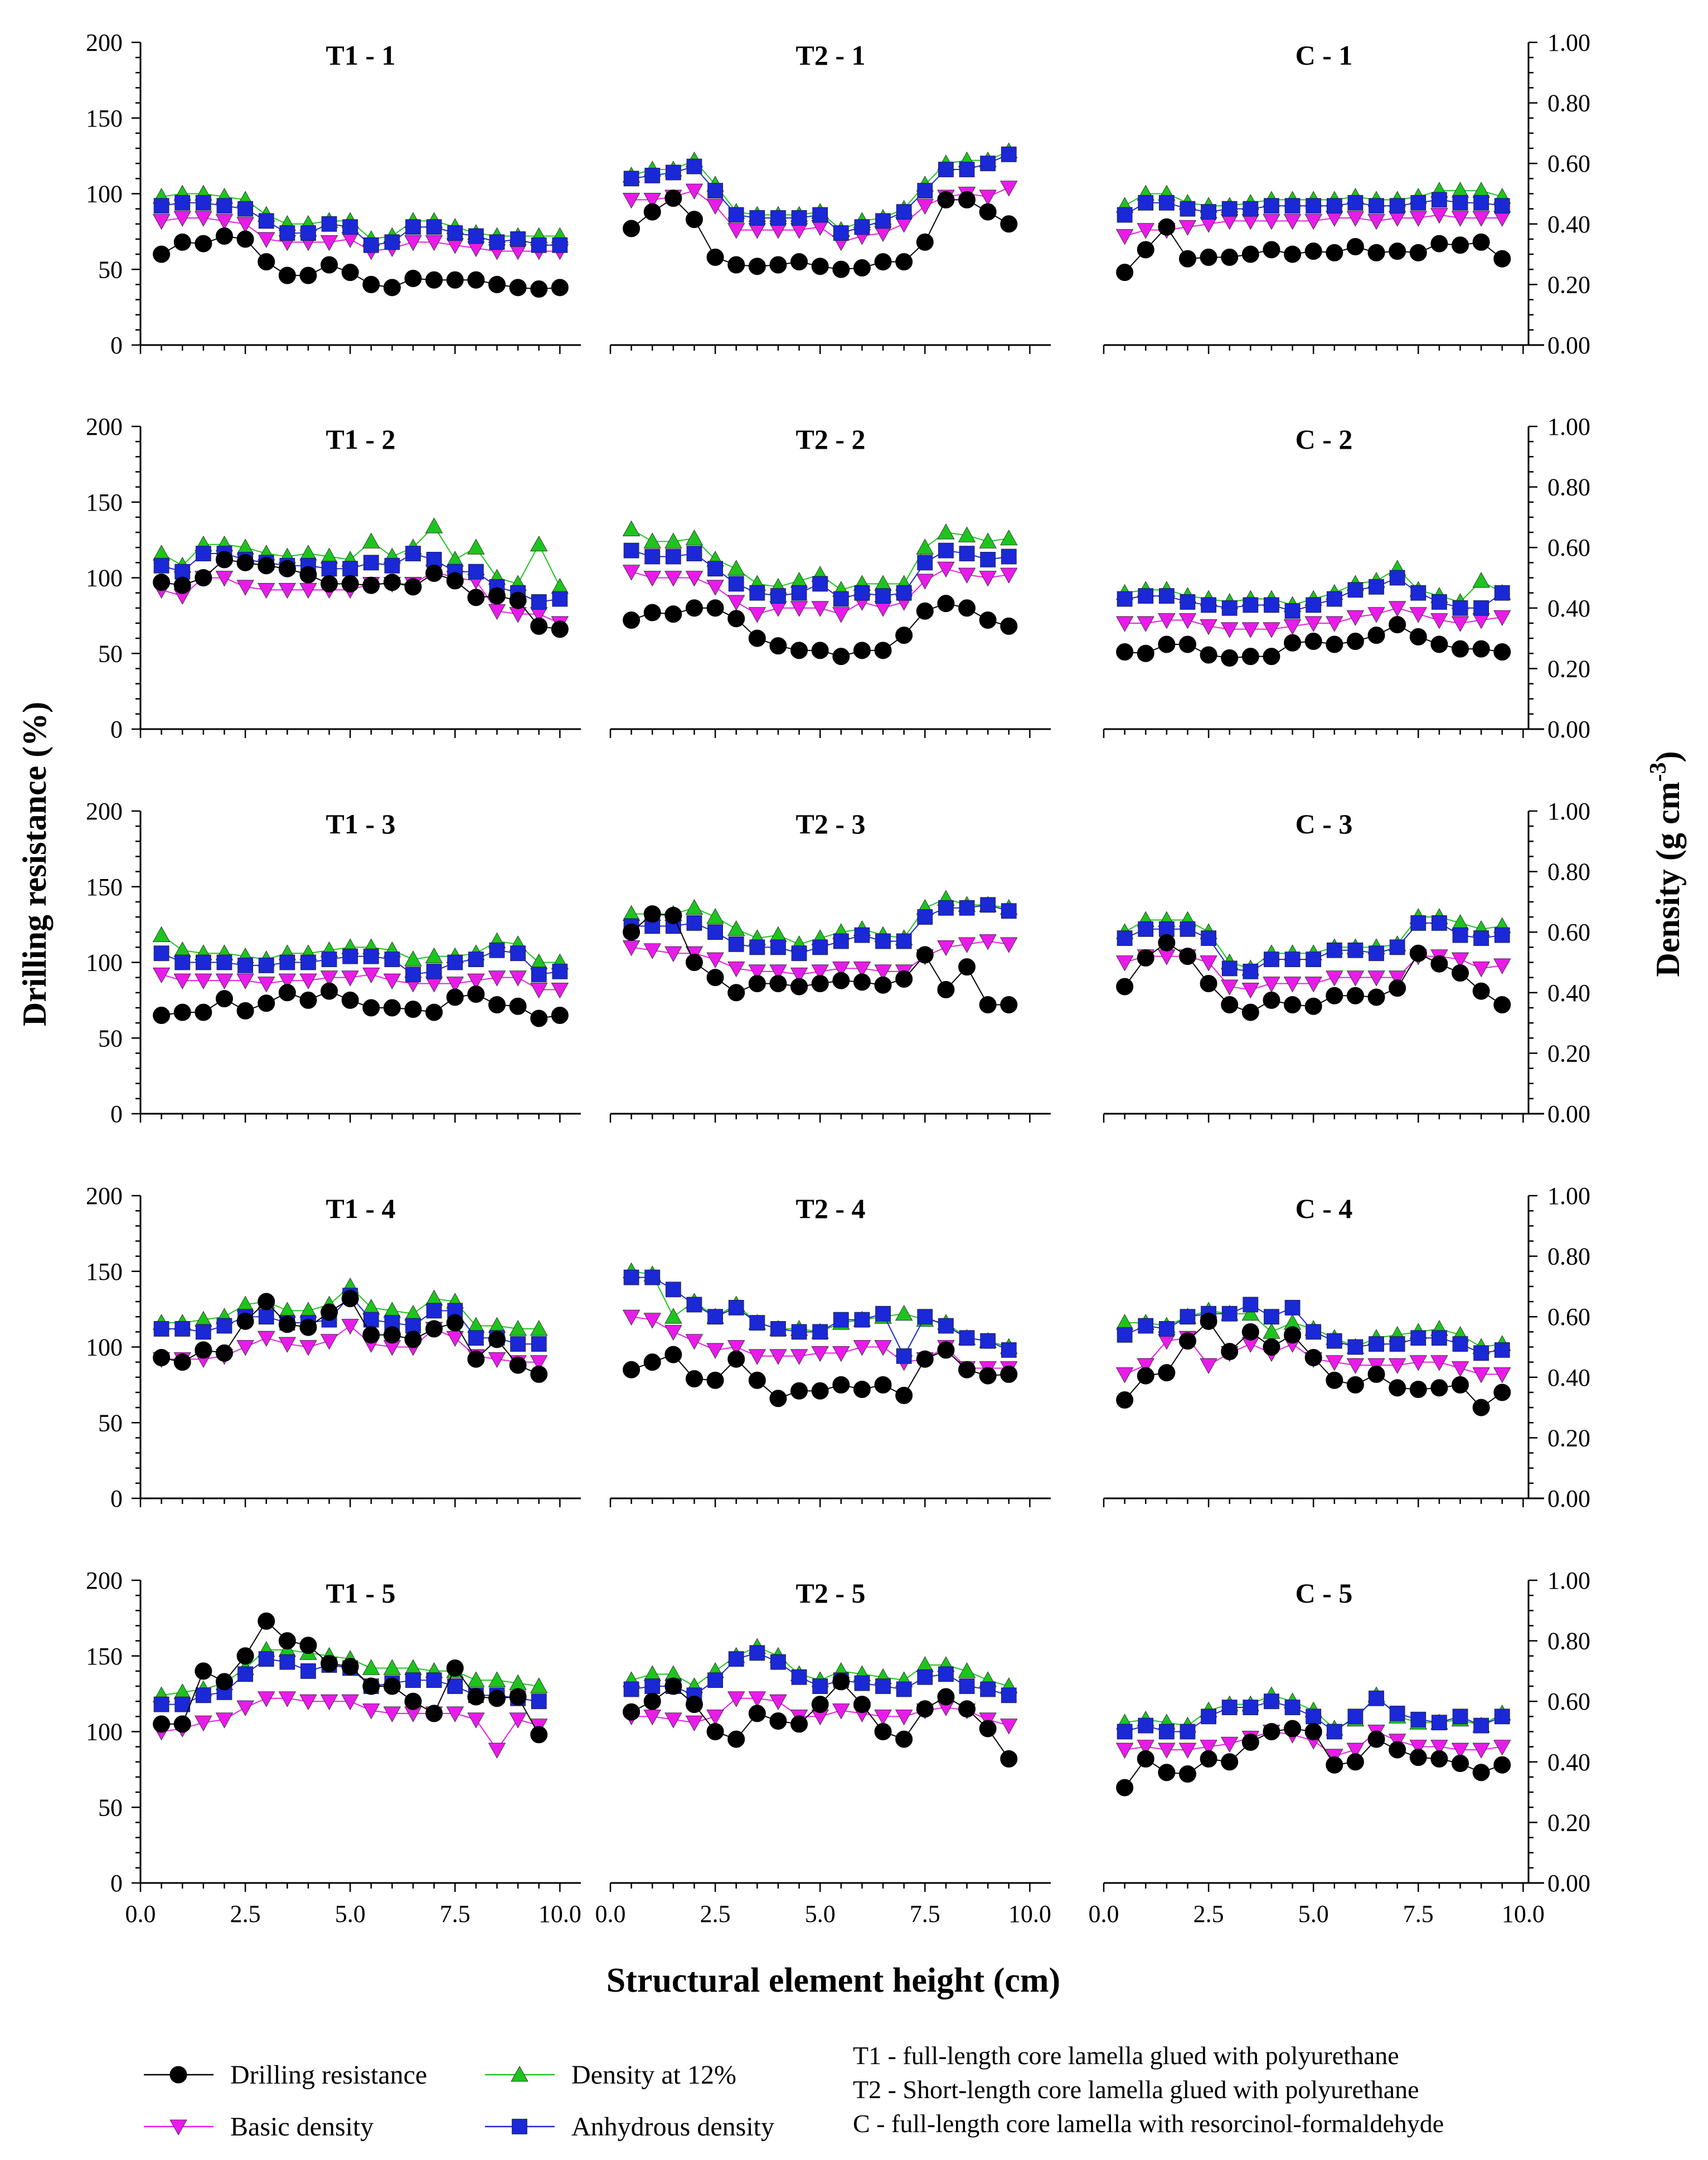 The width and height of the screenshot is (1708, 2160). Describe the element at coordinates (333, 578) in the screenshot. I see `panel-t1-2: 0 50 100 150 200 T1 - 2` at that location.